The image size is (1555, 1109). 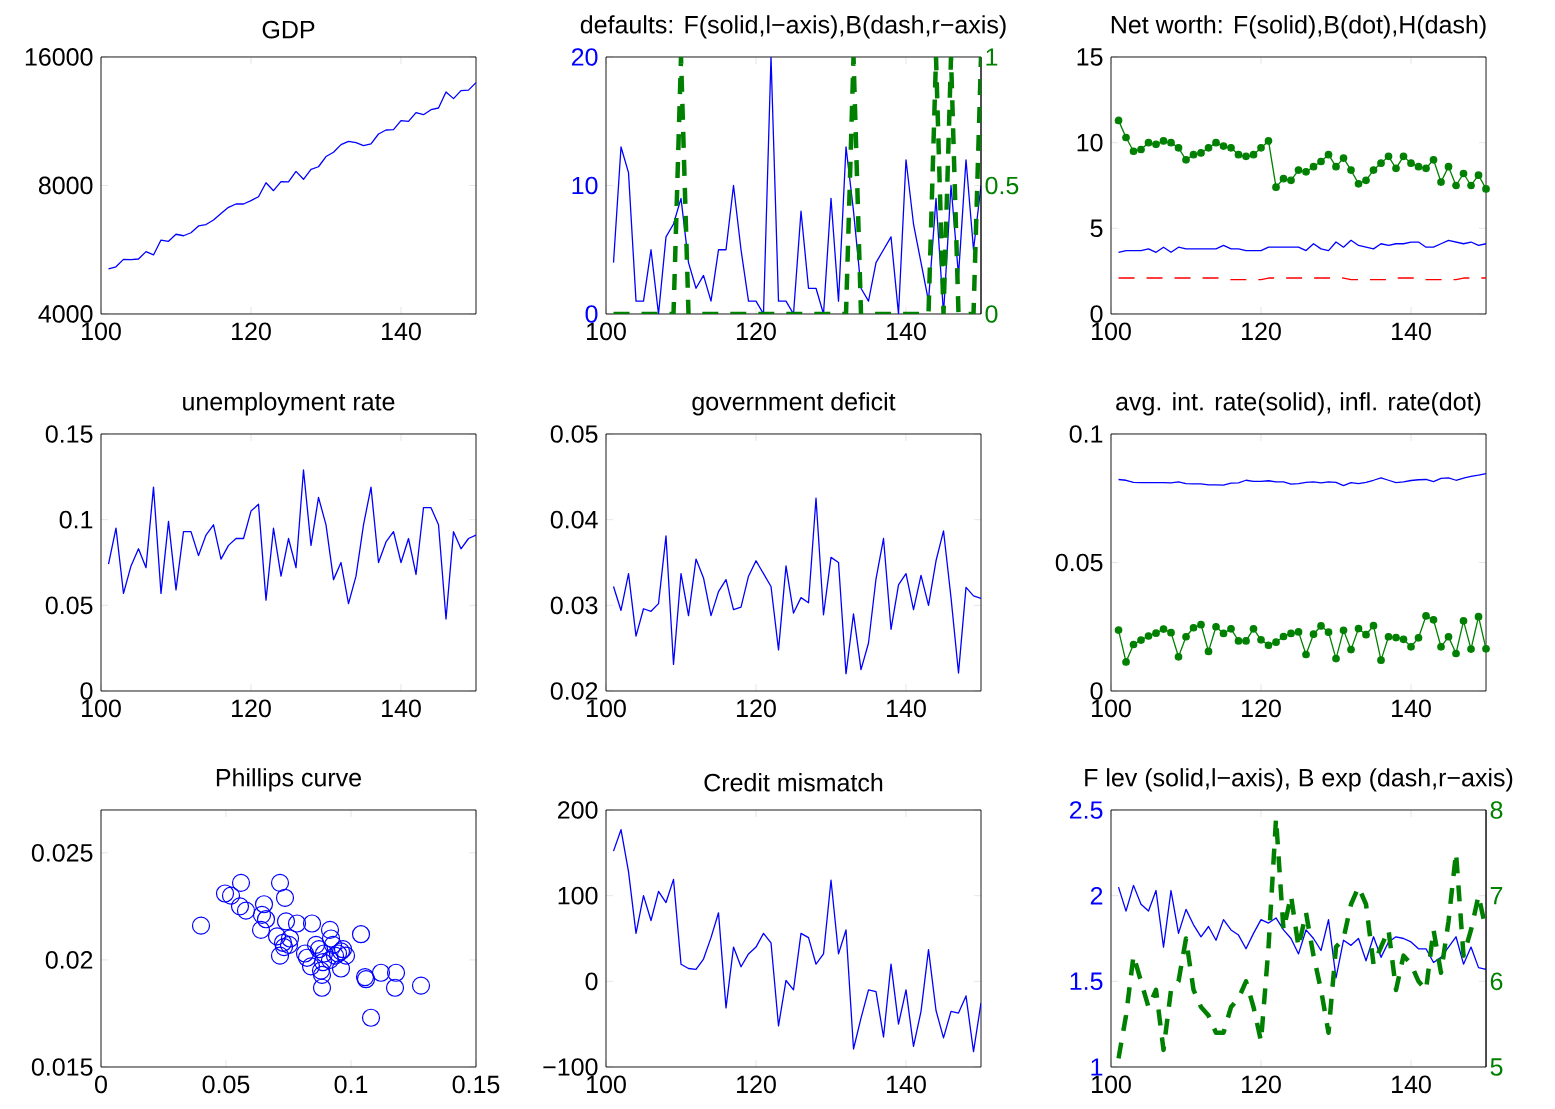 What do you see at coordinates (1086, 981) in the screenshot?
I see `y-tick-label: 1.5` at bounding box center [1086, 981].